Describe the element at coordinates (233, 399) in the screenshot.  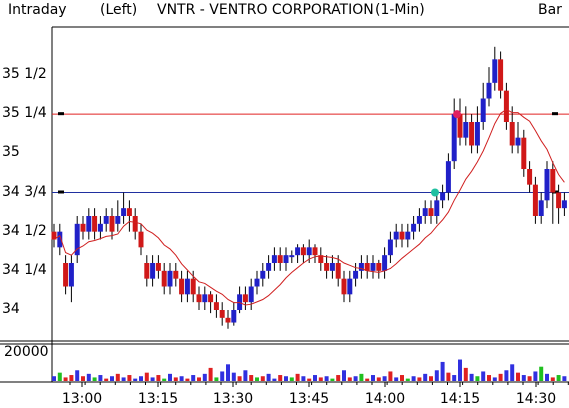
I see `time-tick-label: 13:30` at that location.